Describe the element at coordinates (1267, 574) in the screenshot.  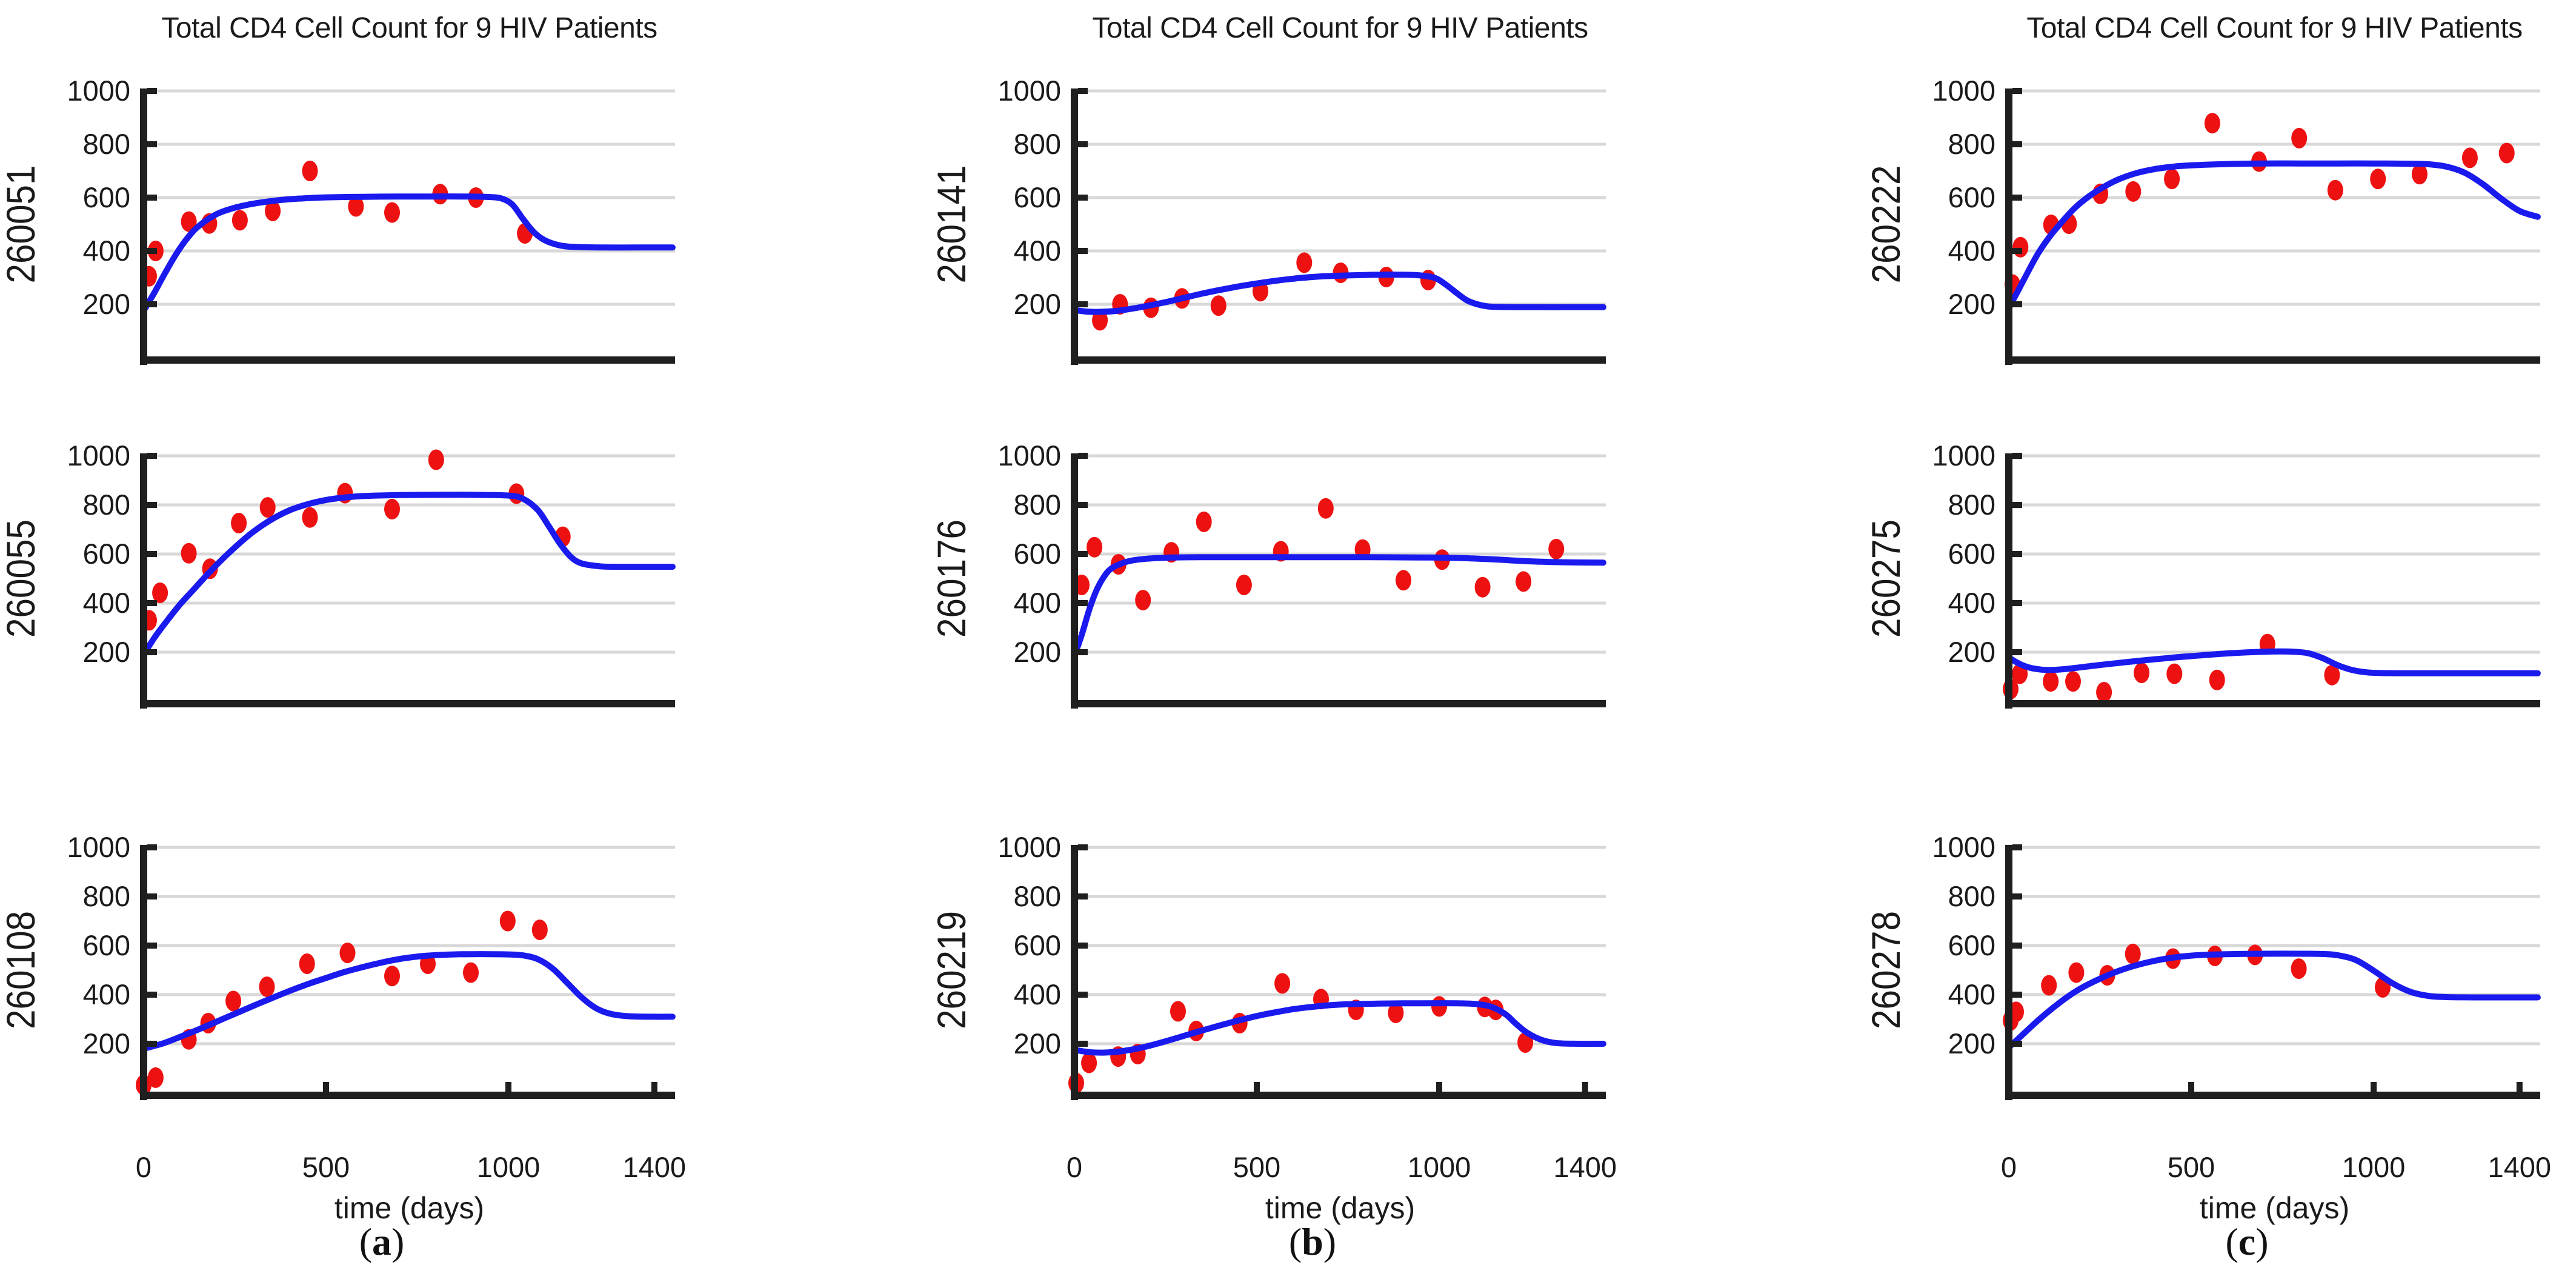
I see `plot-area-260176: 200 400 600 800 1000 260176` at that location.